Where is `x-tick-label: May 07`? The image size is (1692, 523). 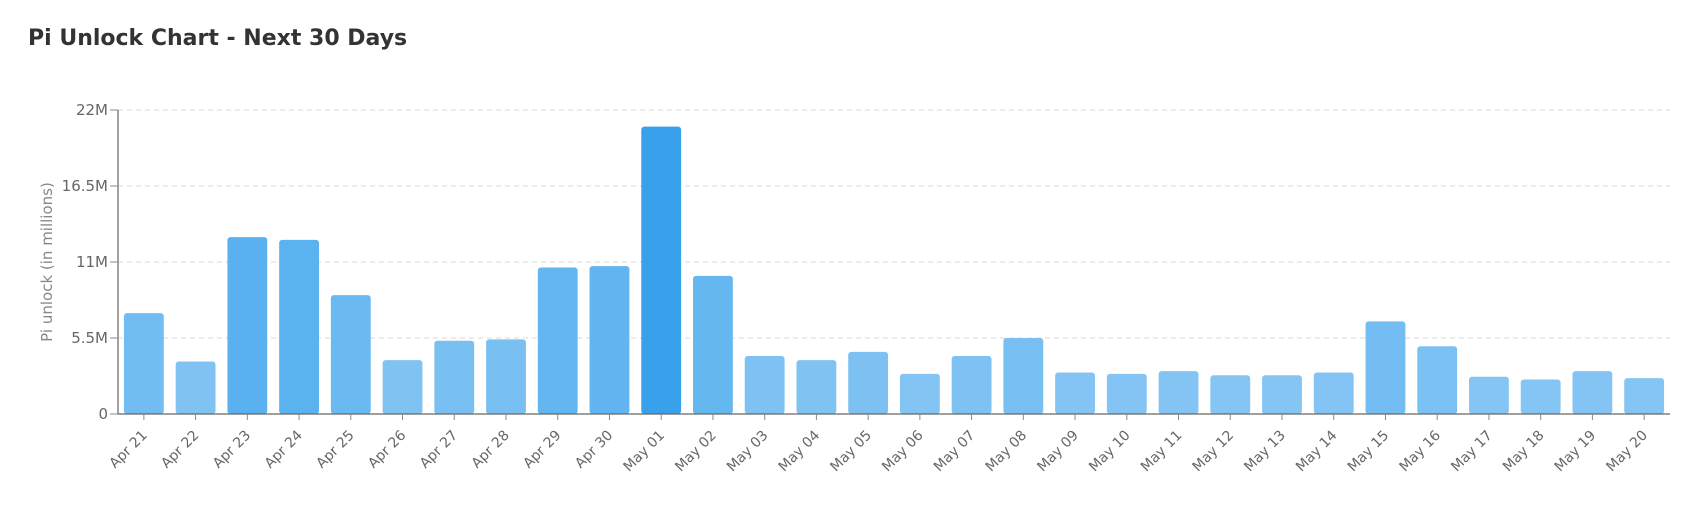 x-tick-label: May 07 is located at coordinates (955, 452).